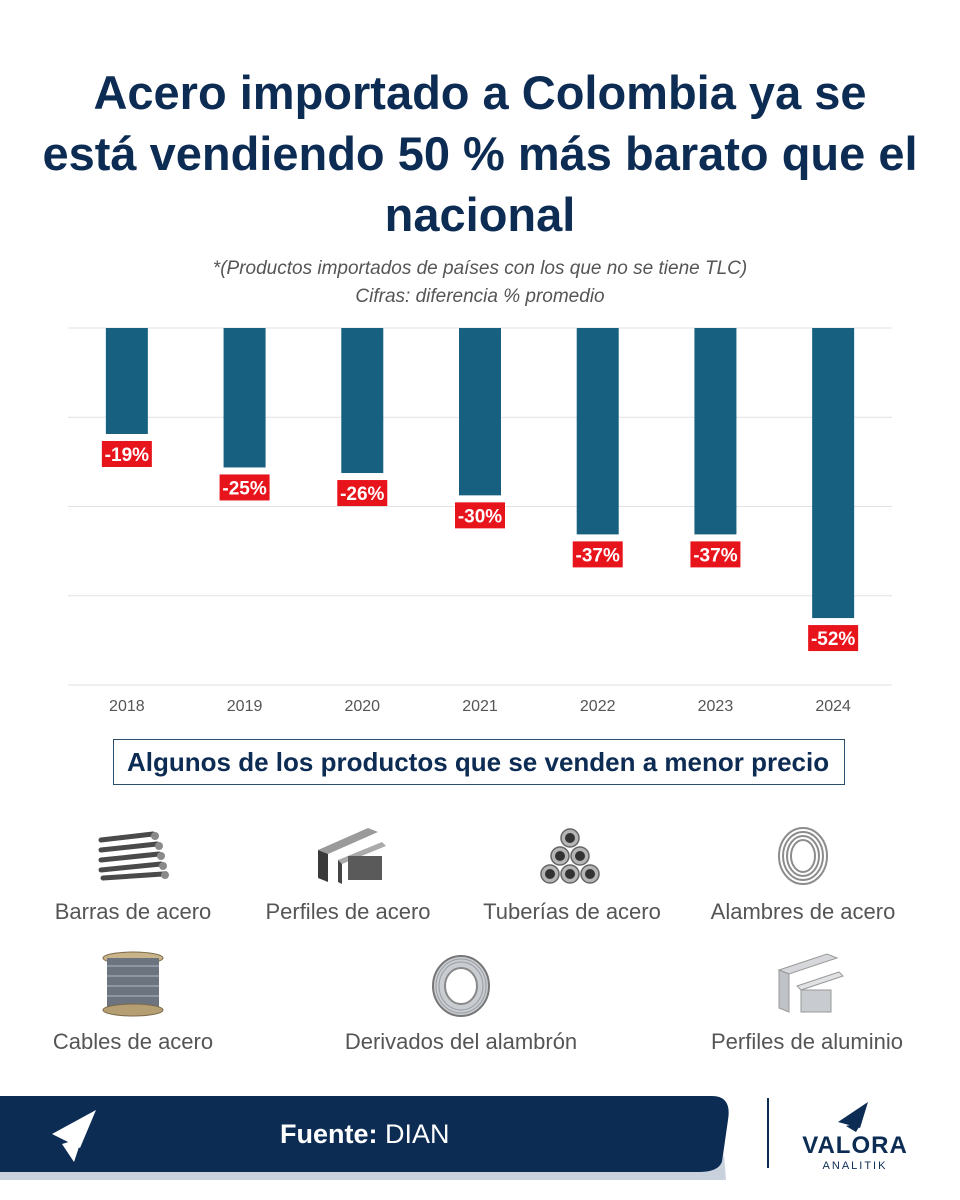 This screenshot has height=1200, width=960. Describe the element at coordinates (855, 1145) in the screenshot. I see `brand-name: VALORA` at that location.